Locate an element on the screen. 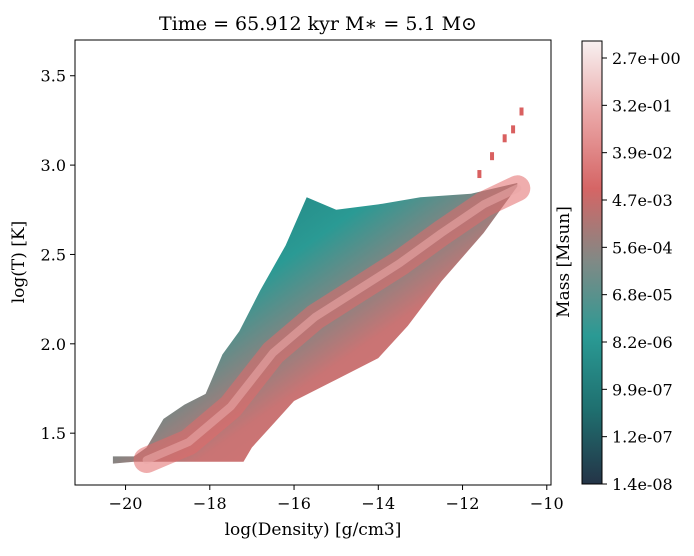 The height and width of the screenshot is (556, 694). colorbar-tick-label: 3.2e-01 is located at coordinates (642, 105).